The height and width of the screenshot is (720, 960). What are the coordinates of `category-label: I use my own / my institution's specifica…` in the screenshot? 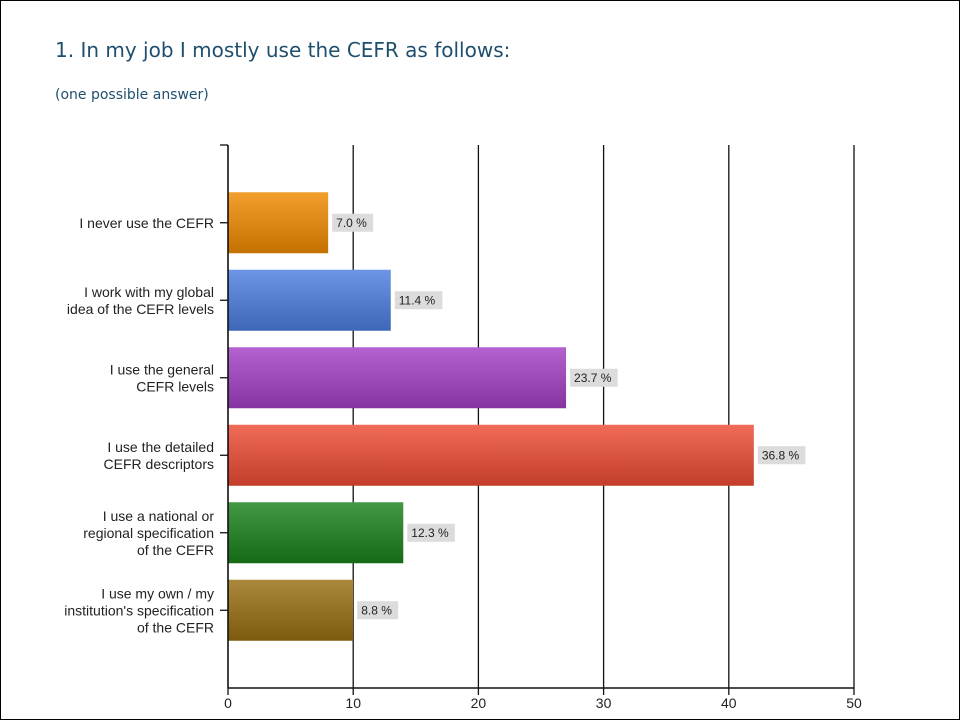 It's located at (139, 610).